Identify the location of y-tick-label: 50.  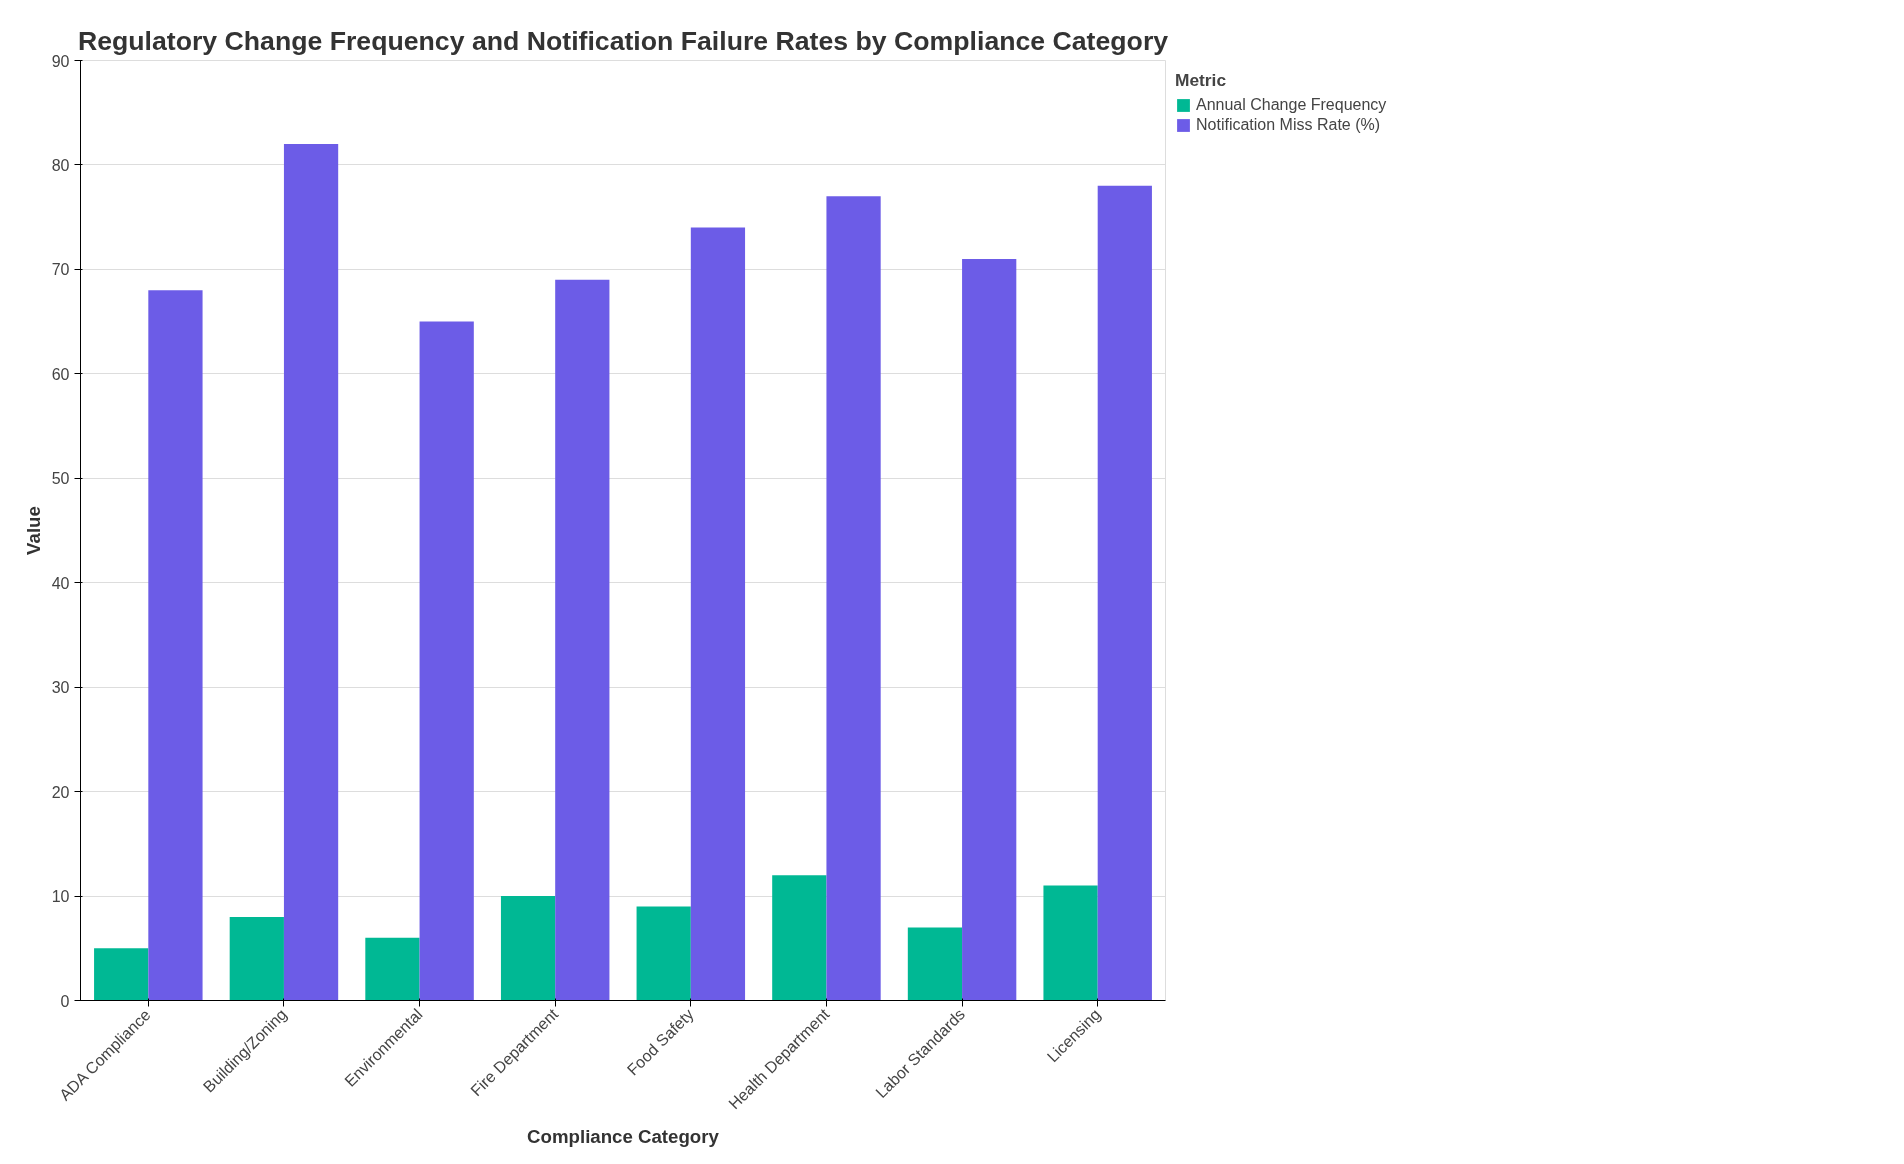
(60, 479).